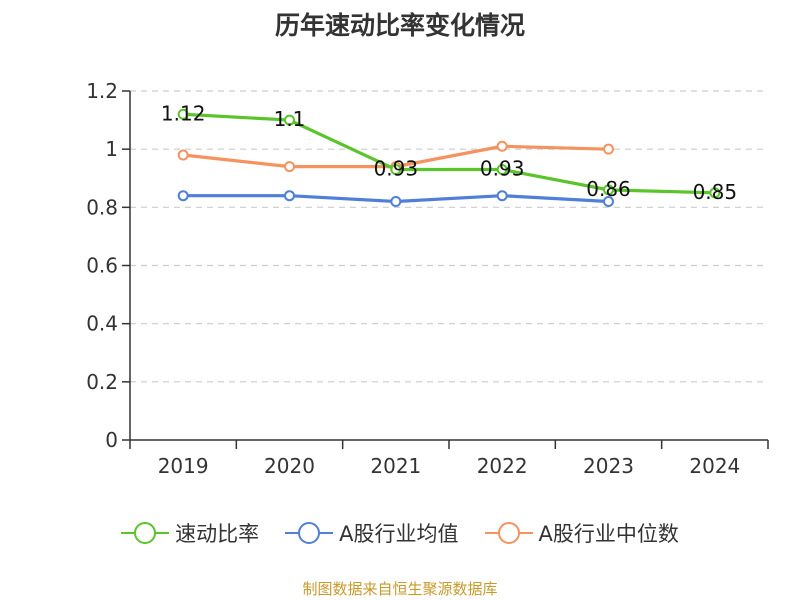  What do you see at coordinates (309, 533) in the screenshot?
I see `legend-swatch-industry-average` at bounding box center [309, 533].